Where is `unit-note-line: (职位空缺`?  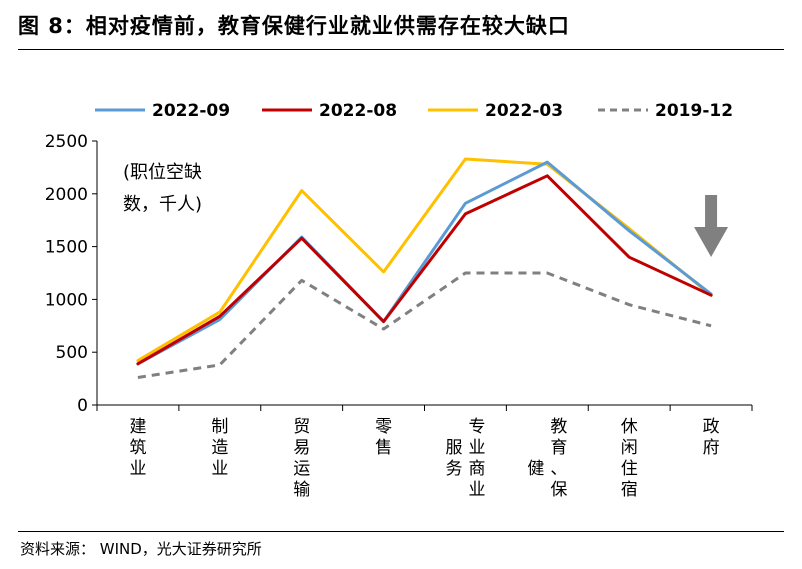
unit-note-line: (职位空缺 is located at coordinates (162, 172).